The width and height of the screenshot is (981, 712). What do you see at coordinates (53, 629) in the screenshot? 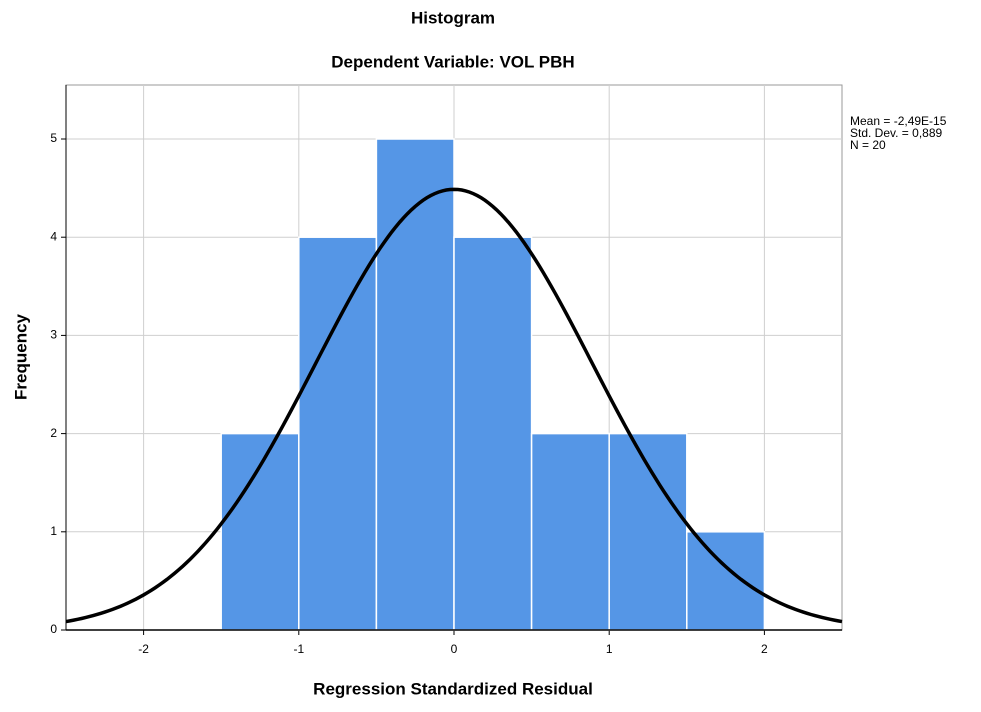
I see `y-tick-label: 0` at bounding box center [53, 629].